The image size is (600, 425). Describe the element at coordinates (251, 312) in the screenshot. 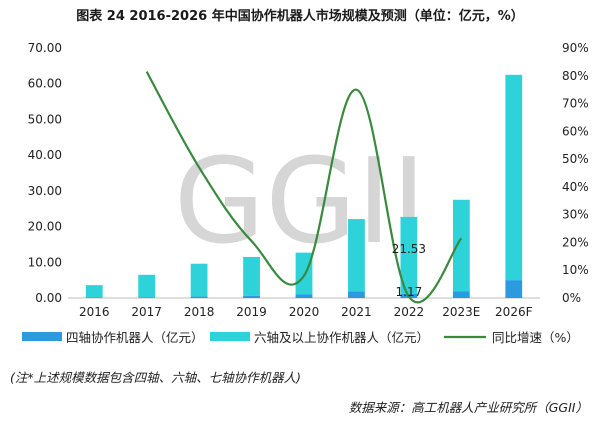

I see `x-tick-label: 2019` at that location.